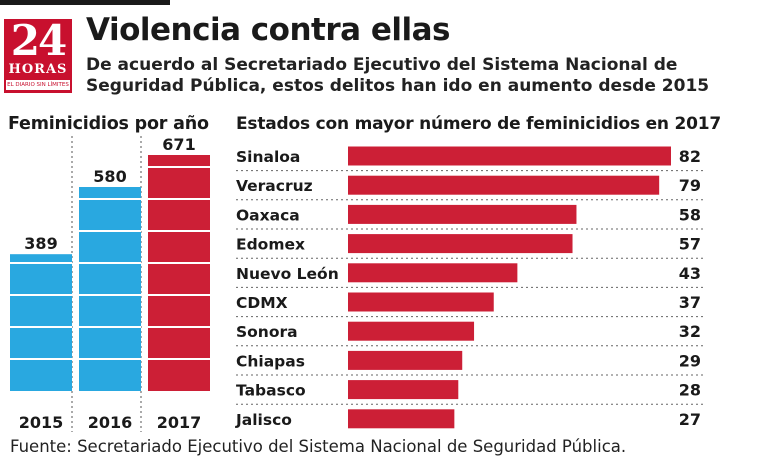  What do you see at coordinates (178, 144) in the screenshot?
I see `value-label-2017: 671` at bounding box center [178, 144].